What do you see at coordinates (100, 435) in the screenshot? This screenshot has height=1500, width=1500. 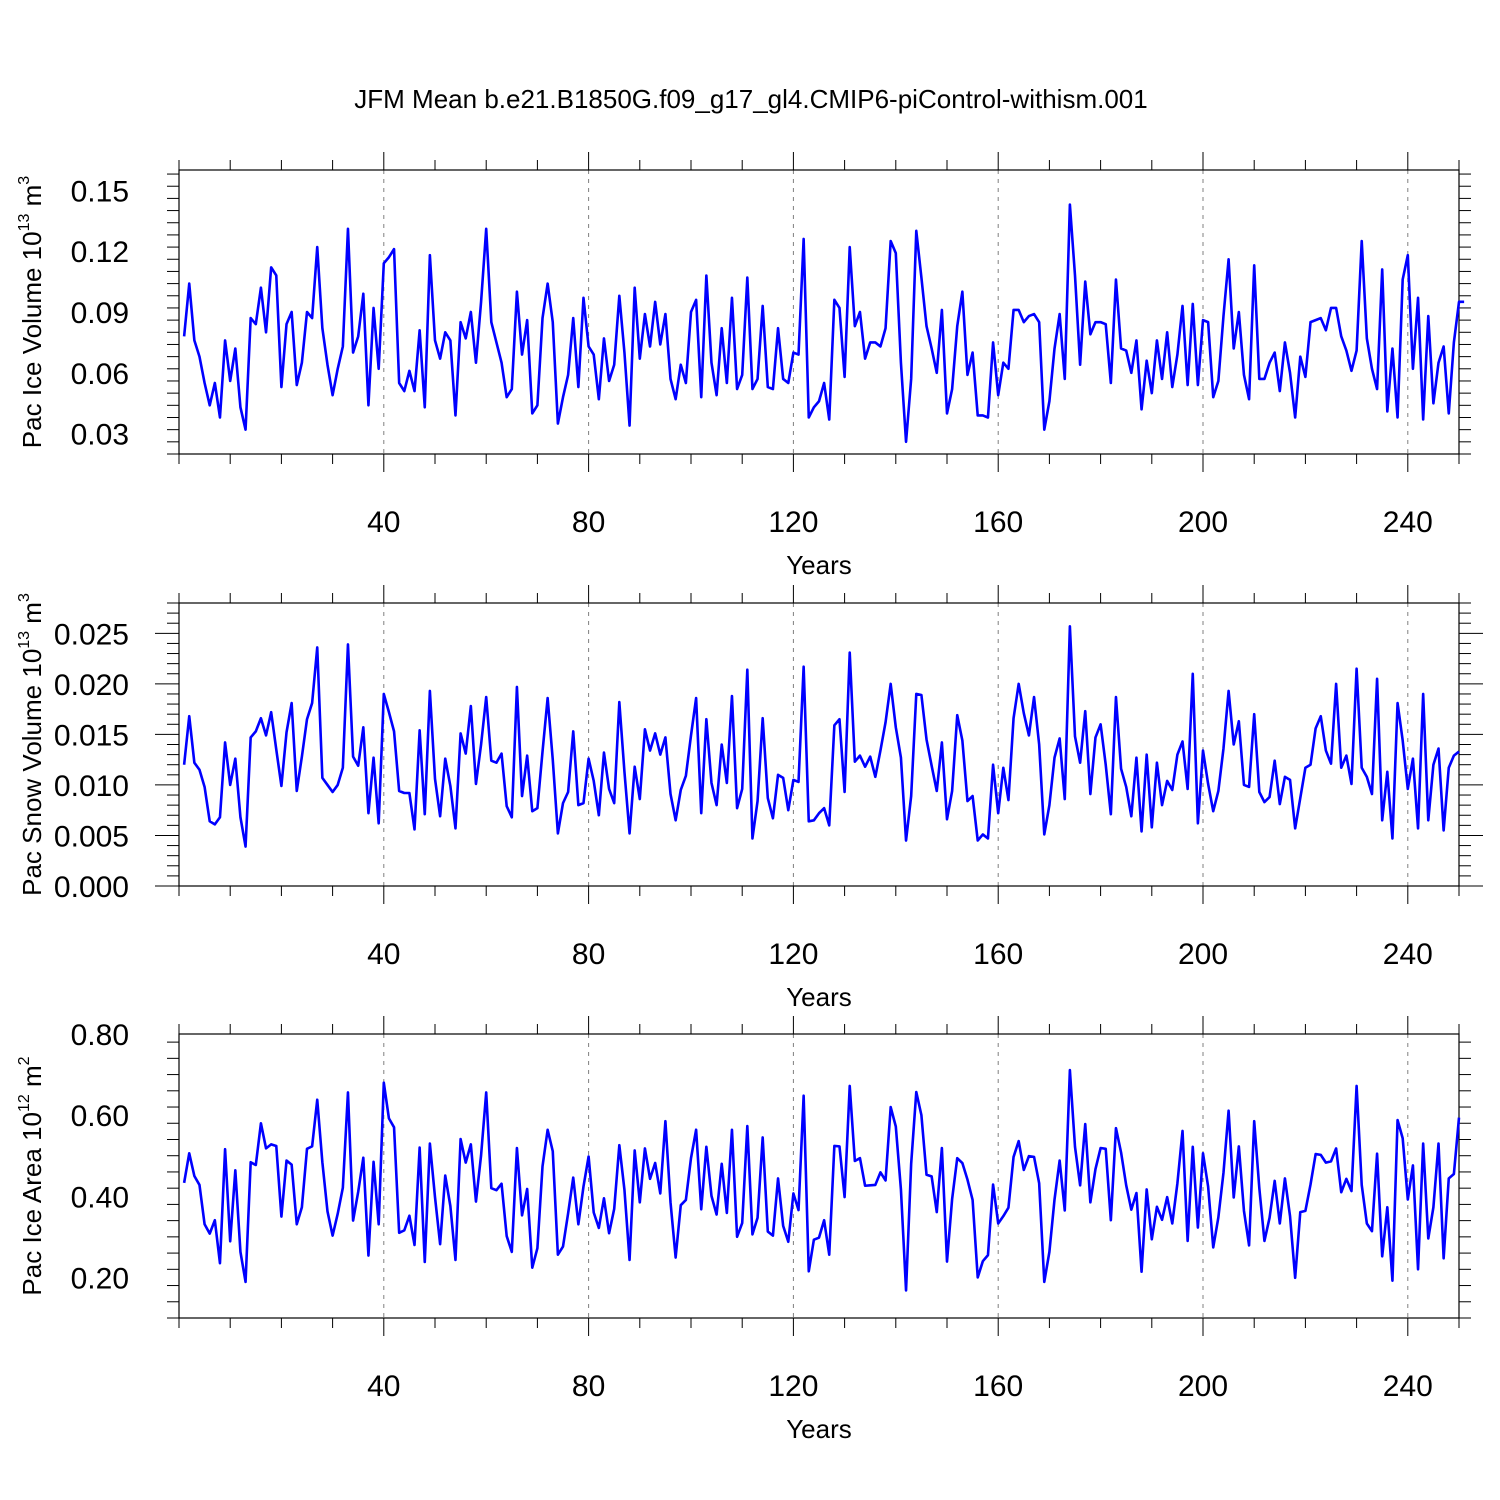 I see `y-tick-label: 0.03` at bounding box center [100, 435].